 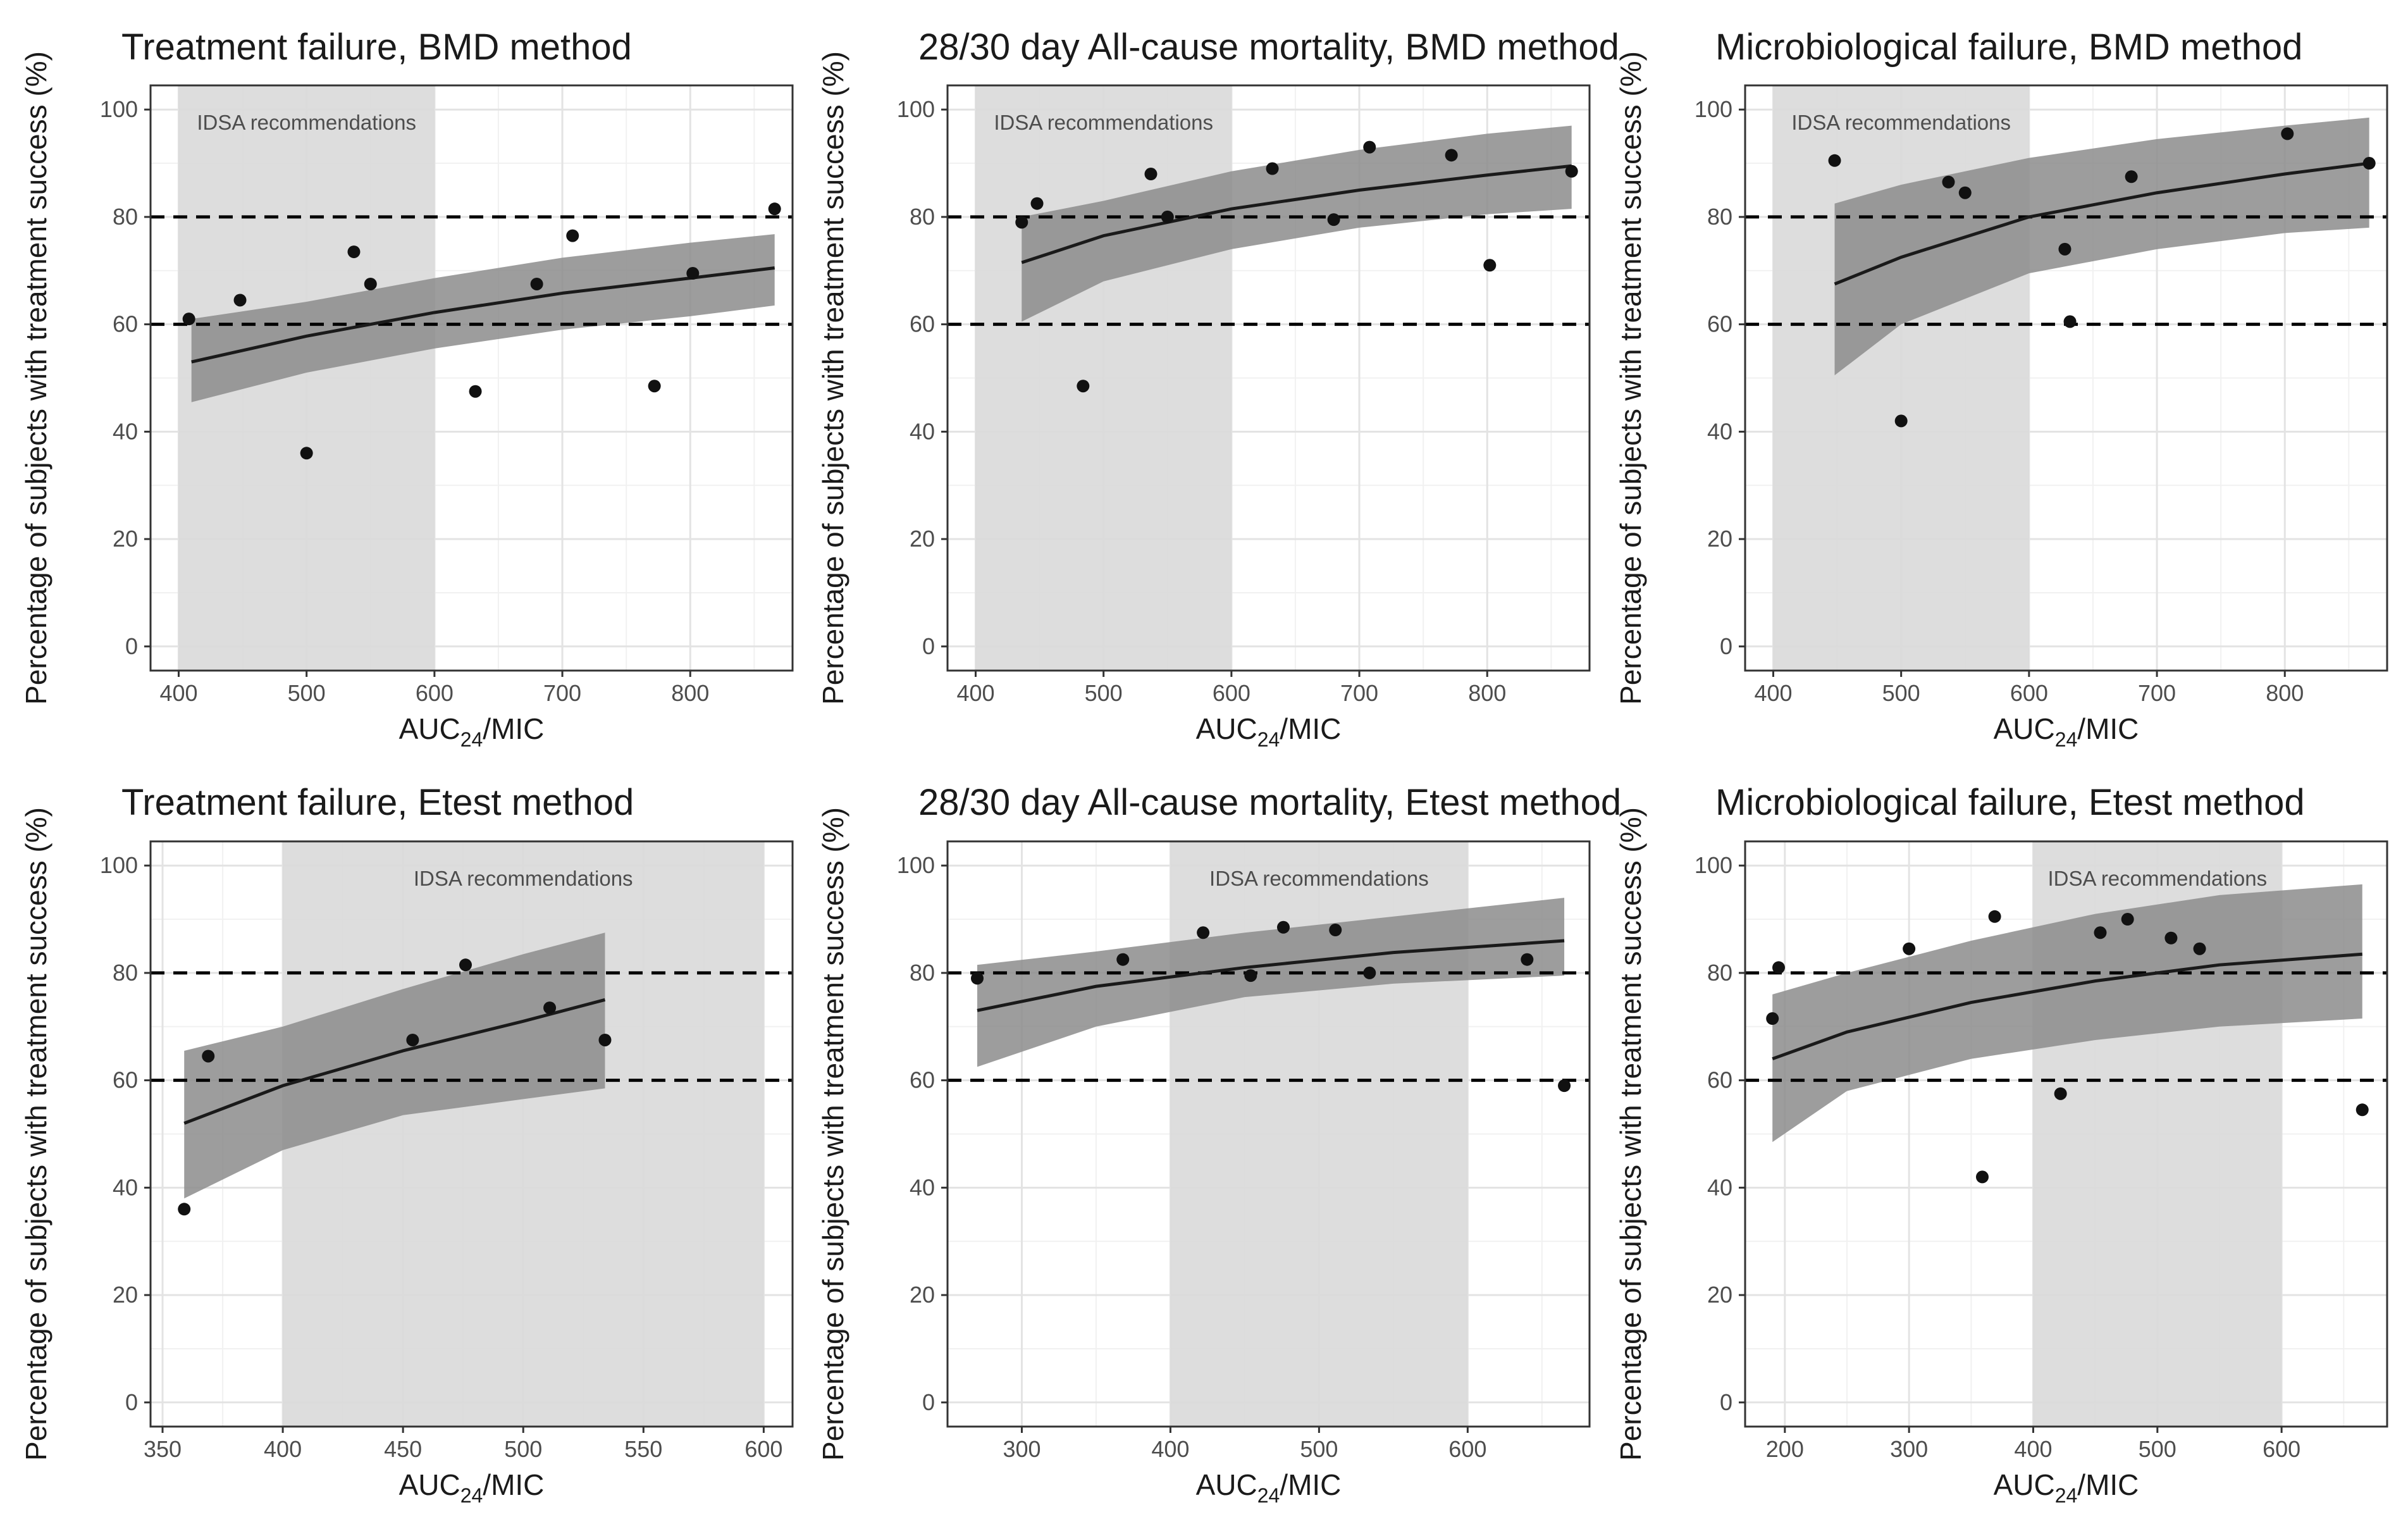 I want to click on x-tick-label: 450, so click(x=403, y=1449).